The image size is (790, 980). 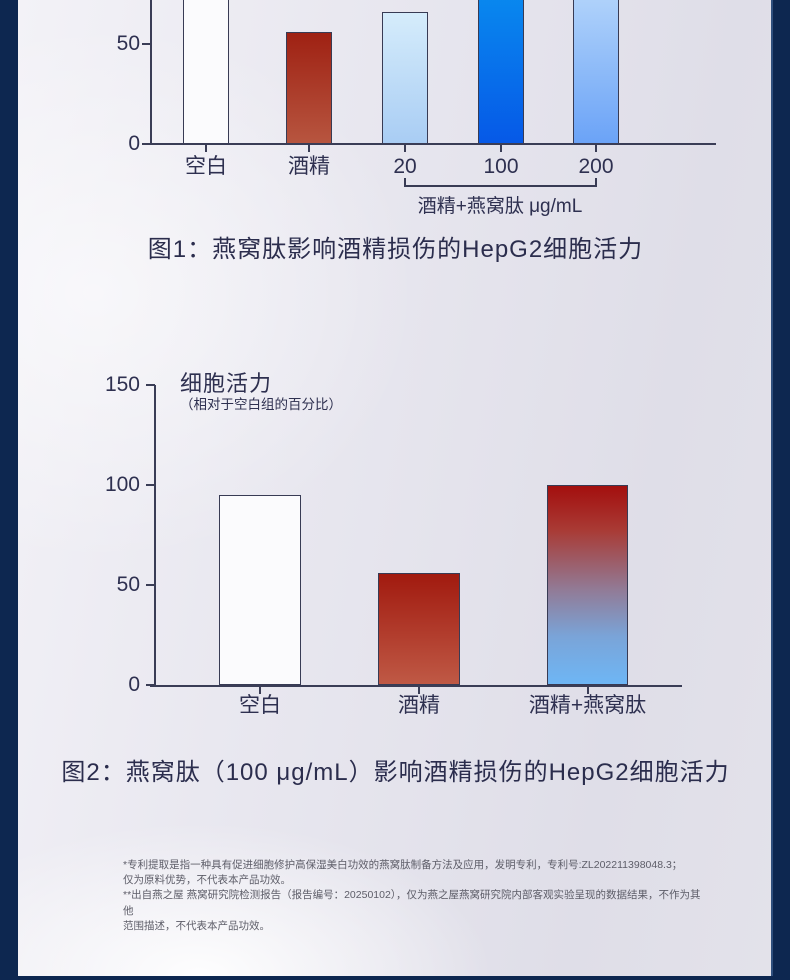 What do you see at coordinates (226, 383) in the screenshot?
I see `y-axis-title-text: 细胞活力` at bounding box center [226, 383].